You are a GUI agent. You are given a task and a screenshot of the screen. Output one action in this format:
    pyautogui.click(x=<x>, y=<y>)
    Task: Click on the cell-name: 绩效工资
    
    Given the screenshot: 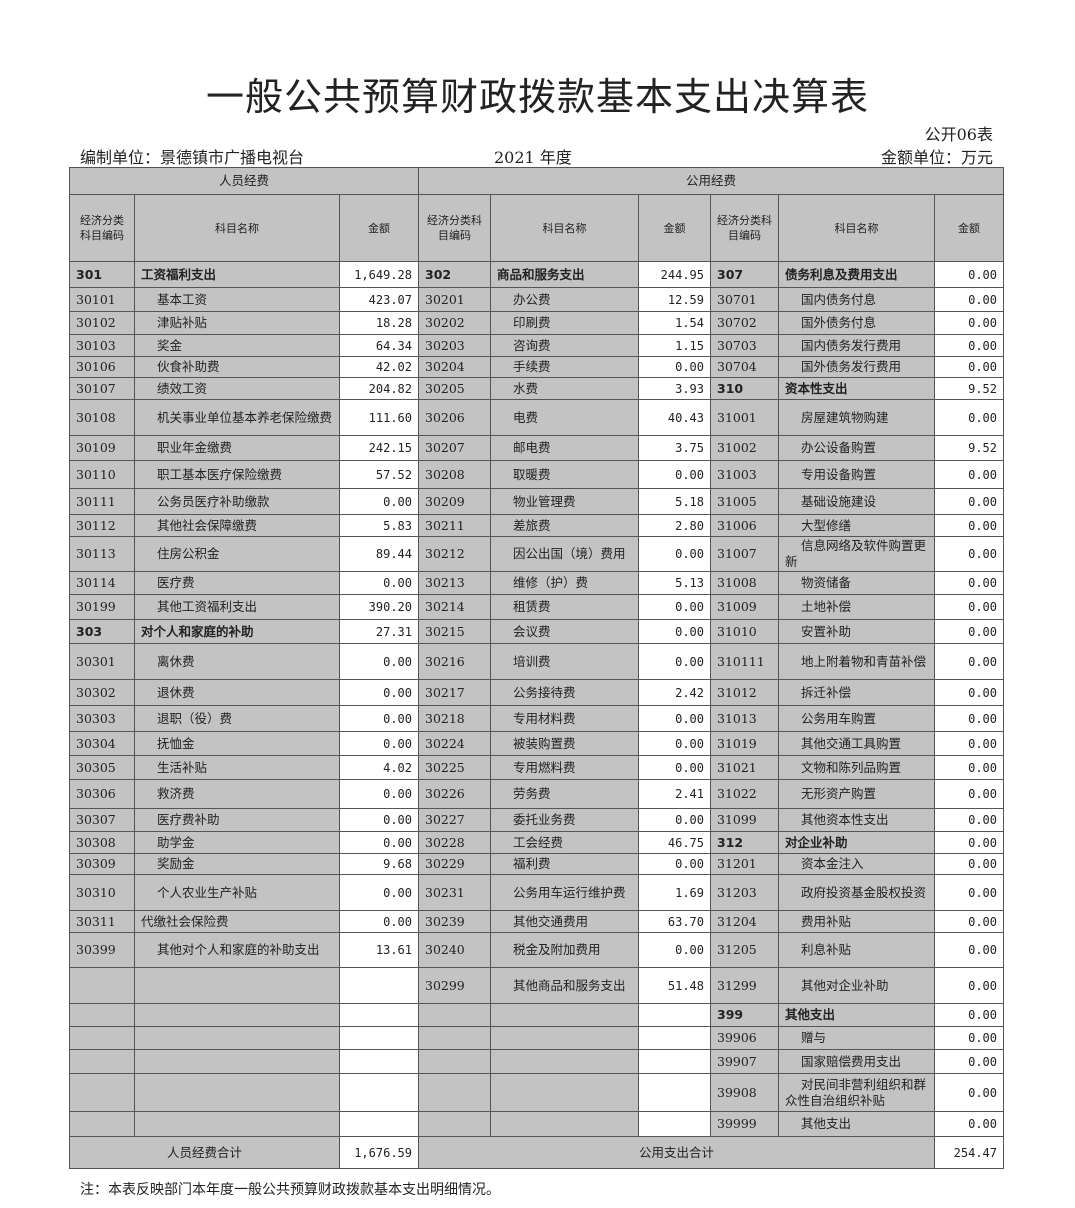 What is the action you would take?
    pyautogui.click(x=237, y=388)
    